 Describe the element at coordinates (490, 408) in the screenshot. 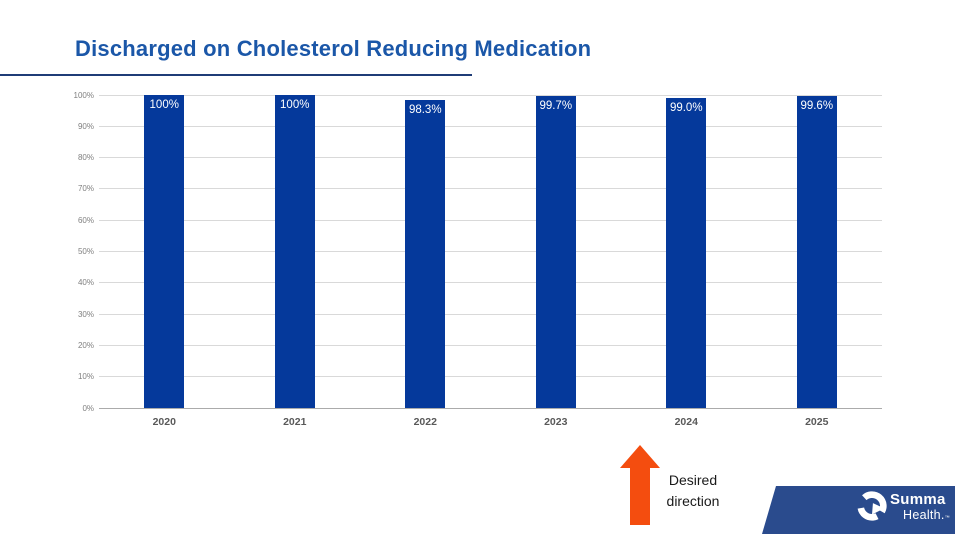

I see `x-axis-line` at that location.